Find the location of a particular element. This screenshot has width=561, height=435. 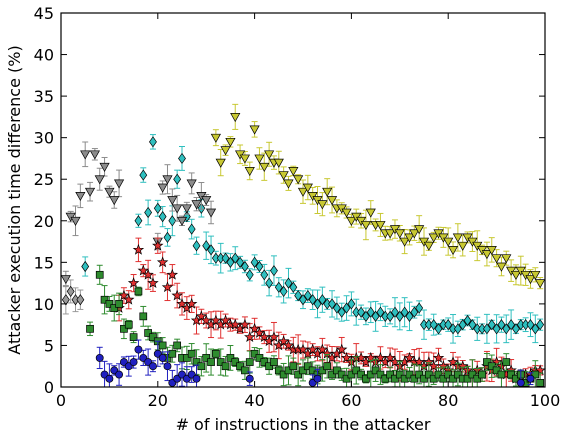

y-tick-label: 35 is located at coordinates (44, 96).